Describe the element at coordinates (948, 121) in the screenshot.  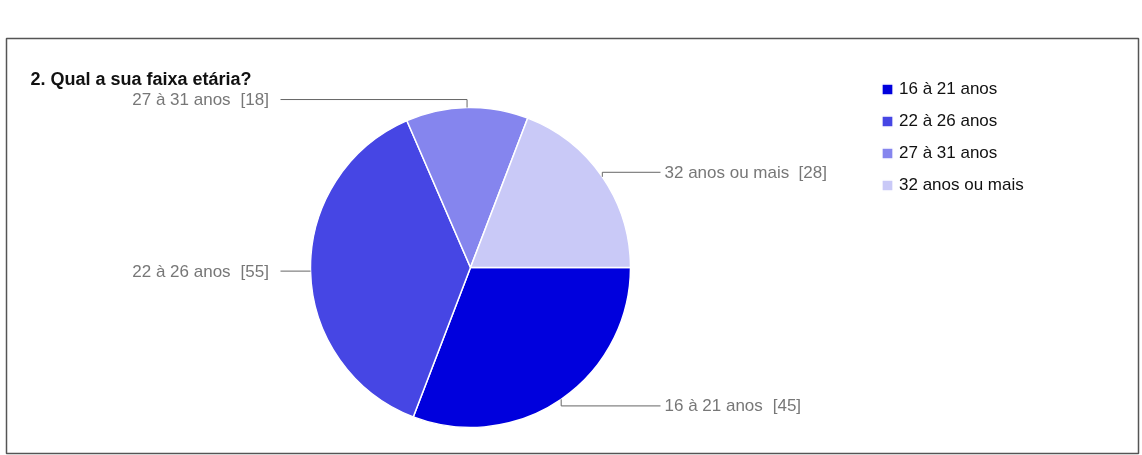
I see `legend-label: 22 à 26 anos` at that location.